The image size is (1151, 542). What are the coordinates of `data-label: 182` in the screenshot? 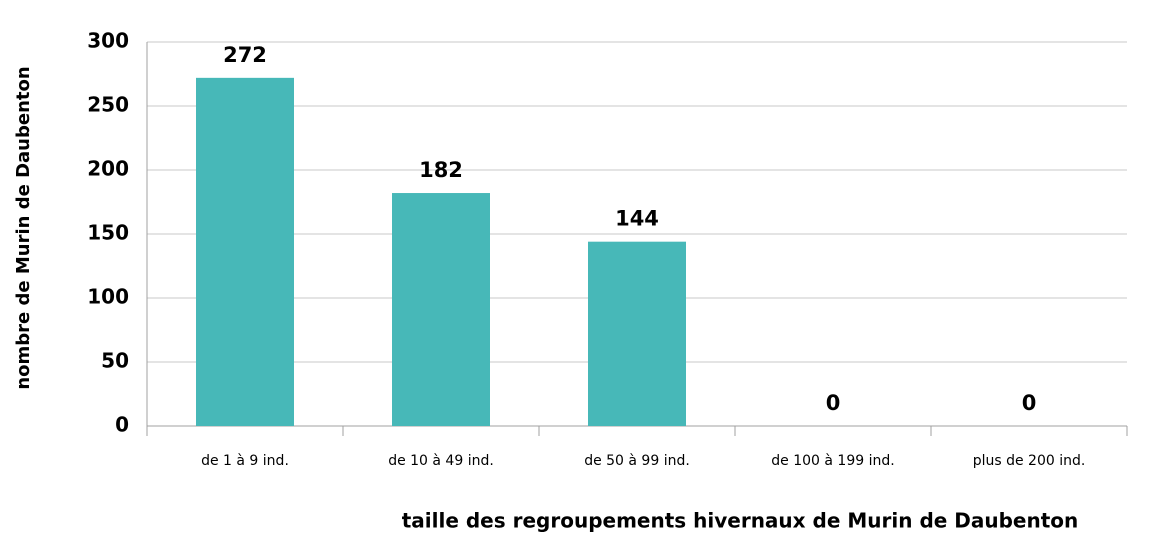 It's located at (441, 170).